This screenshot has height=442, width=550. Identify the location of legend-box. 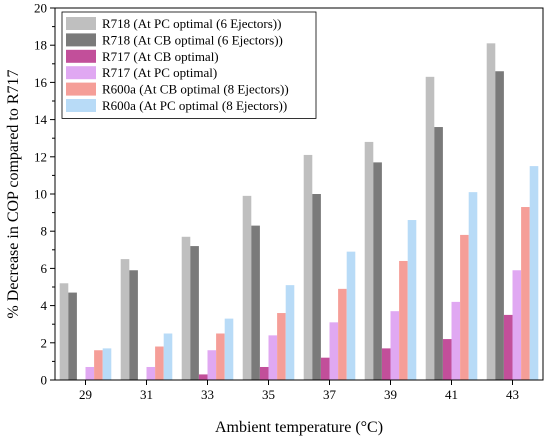
(189, 65).